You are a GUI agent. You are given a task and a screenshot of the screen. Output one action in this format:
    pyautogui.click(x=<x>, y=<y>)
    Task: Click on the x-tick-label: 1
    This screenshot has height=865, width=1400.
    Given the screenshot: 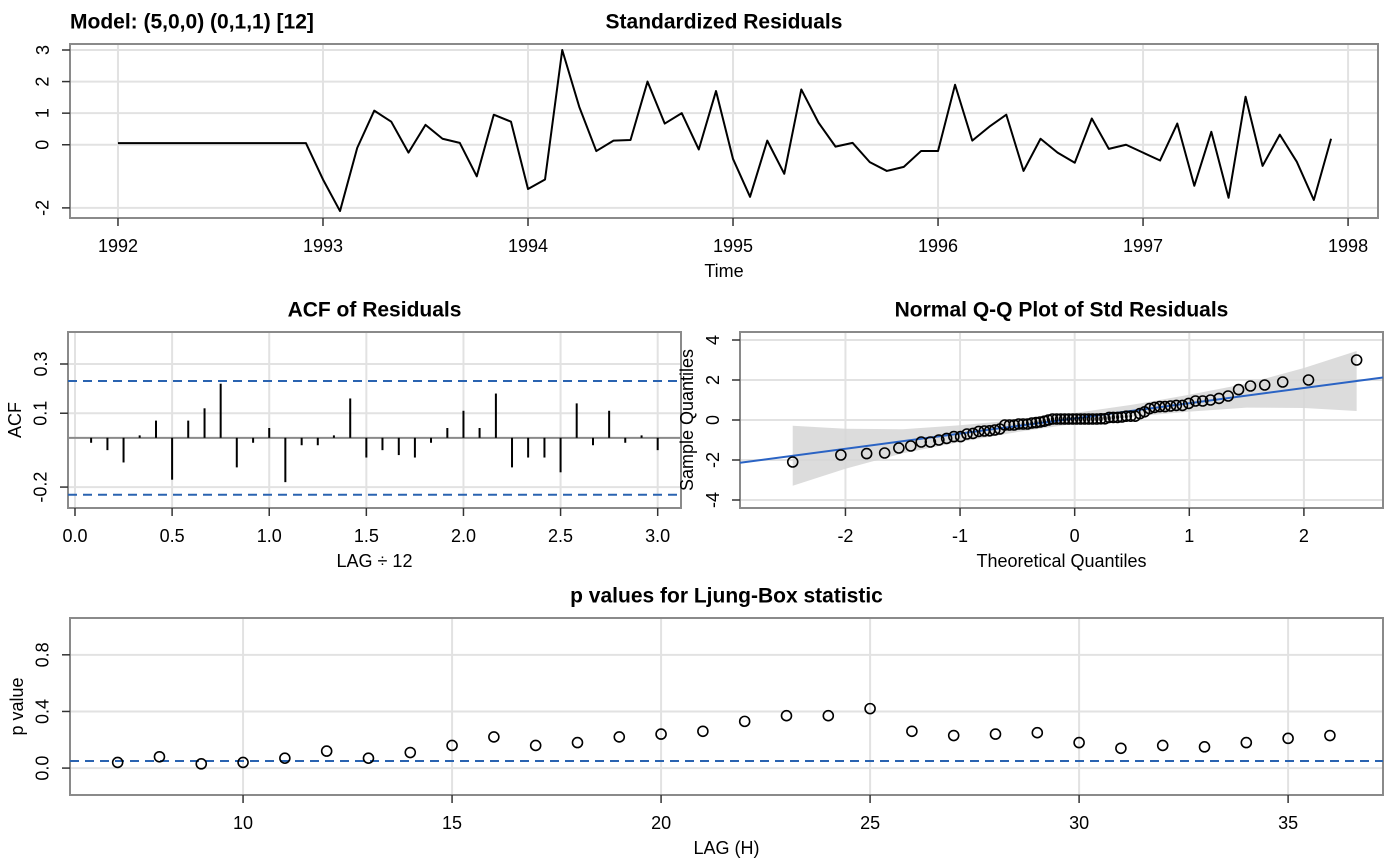 What is the action you would take?
    pyautogui.click(x=1189, y=536)
    